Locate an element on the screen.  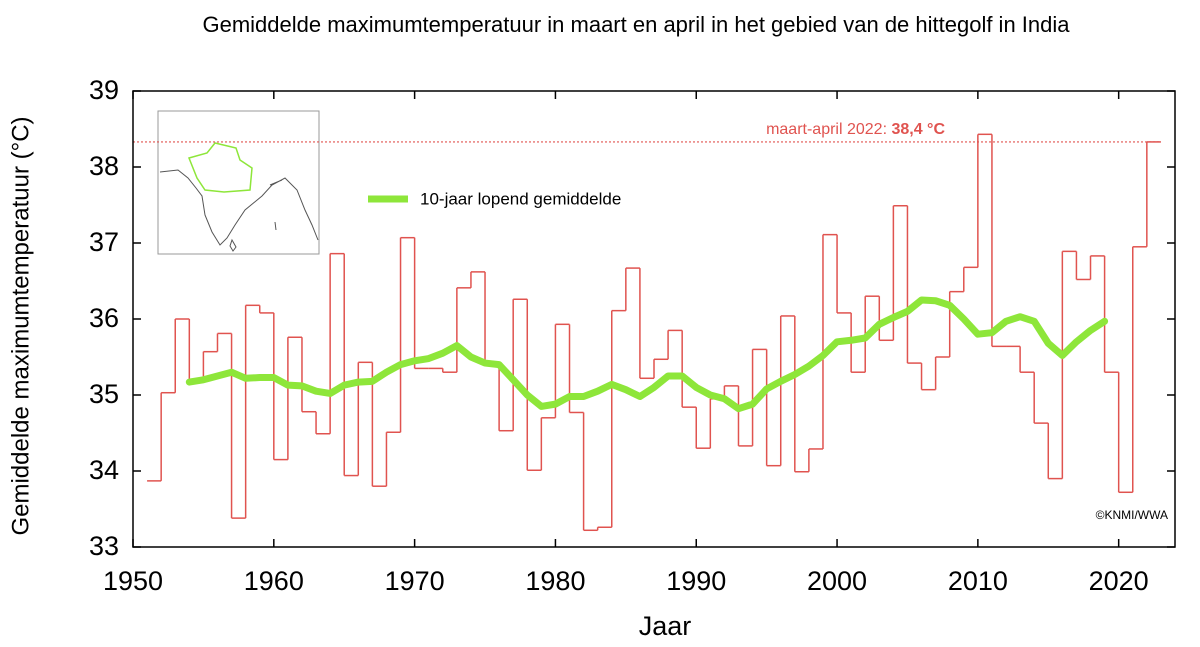
y-tick-label: 38 is located at coordinates (104, 166).